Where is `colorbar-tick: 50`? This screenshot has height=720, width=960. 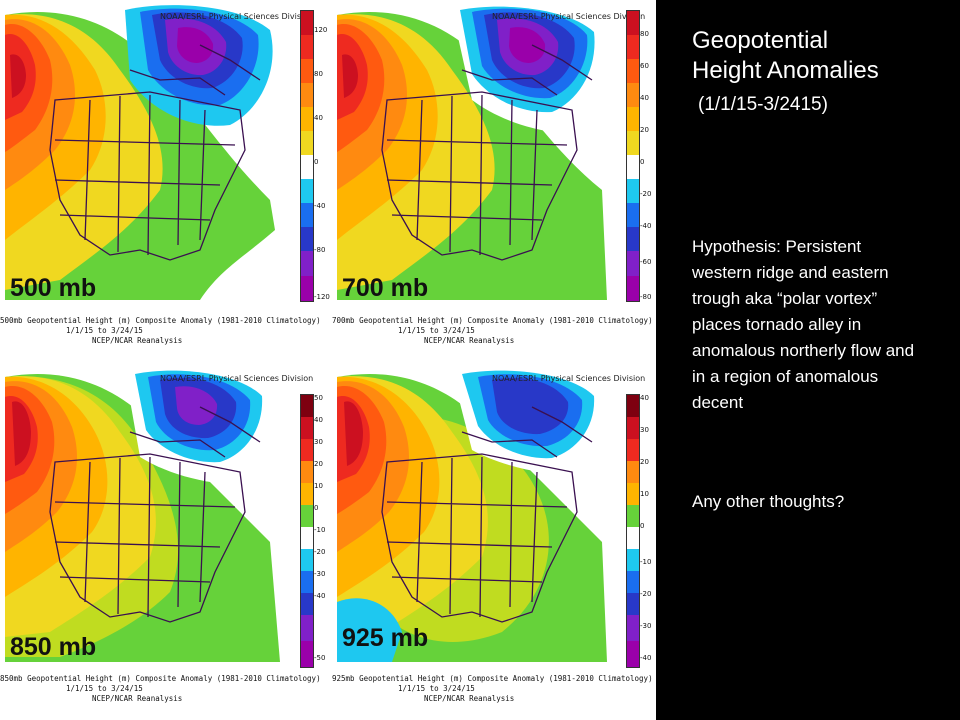
colorbar-tick: 50 is located at coordinates (318, 398).